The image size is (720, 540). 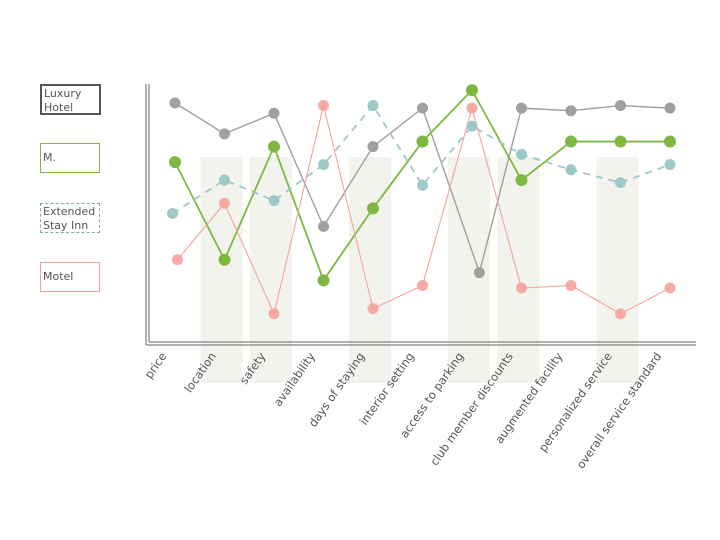 I want to click on point-m-price, so click(x=175, y=162).